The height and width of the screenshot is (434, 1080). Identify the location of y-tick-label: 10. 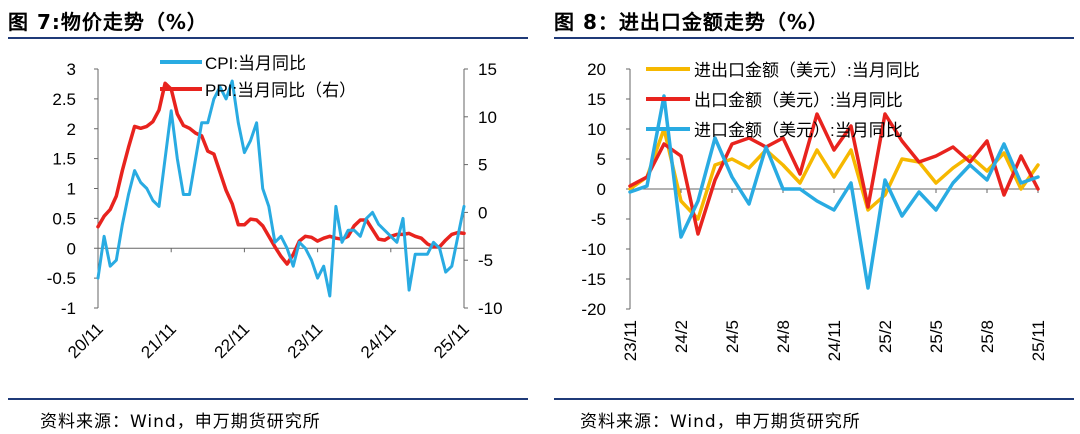
(596, 129).